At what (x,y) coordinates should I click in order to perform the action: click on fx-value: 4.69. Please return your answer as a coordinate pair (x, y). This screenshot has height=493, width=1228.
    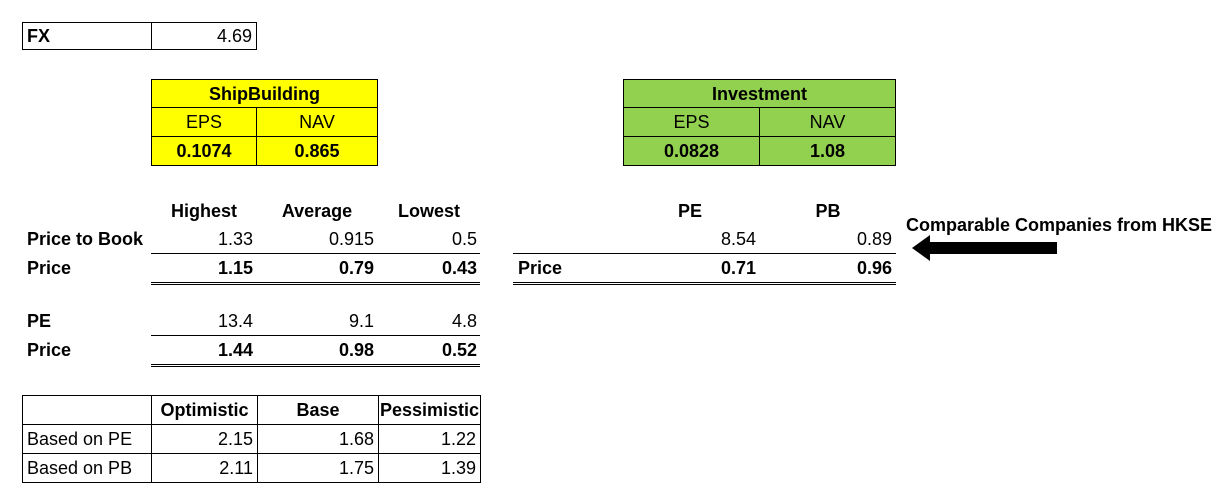
    Looking at the image, I should click on (234, 36).